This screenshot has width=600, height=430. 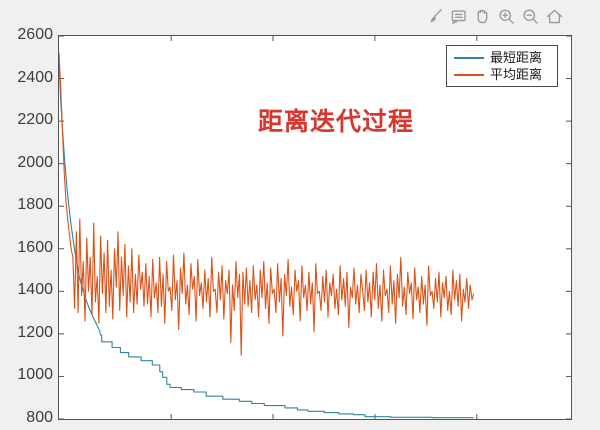 I want to click on datatip-button, so click(x=458, y=16).